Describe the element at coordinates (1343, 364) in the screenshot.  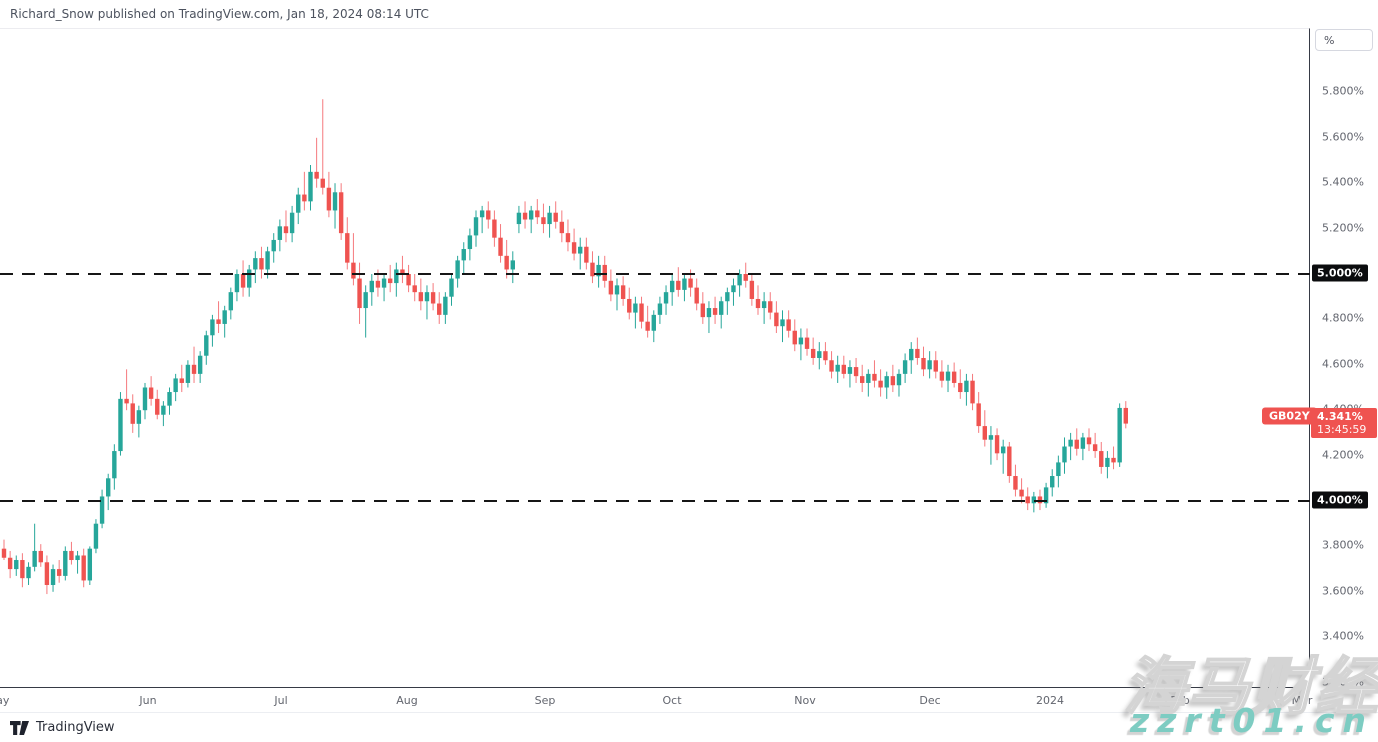
I see `price-tick-label: 4.600%` at that location.